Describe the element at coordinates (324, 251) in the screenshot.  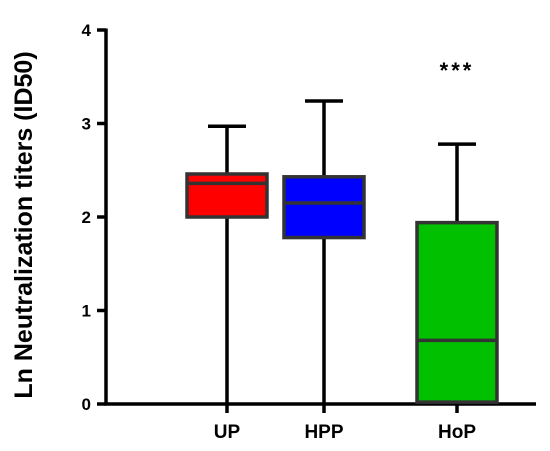
I see `box-hpp` at that location.